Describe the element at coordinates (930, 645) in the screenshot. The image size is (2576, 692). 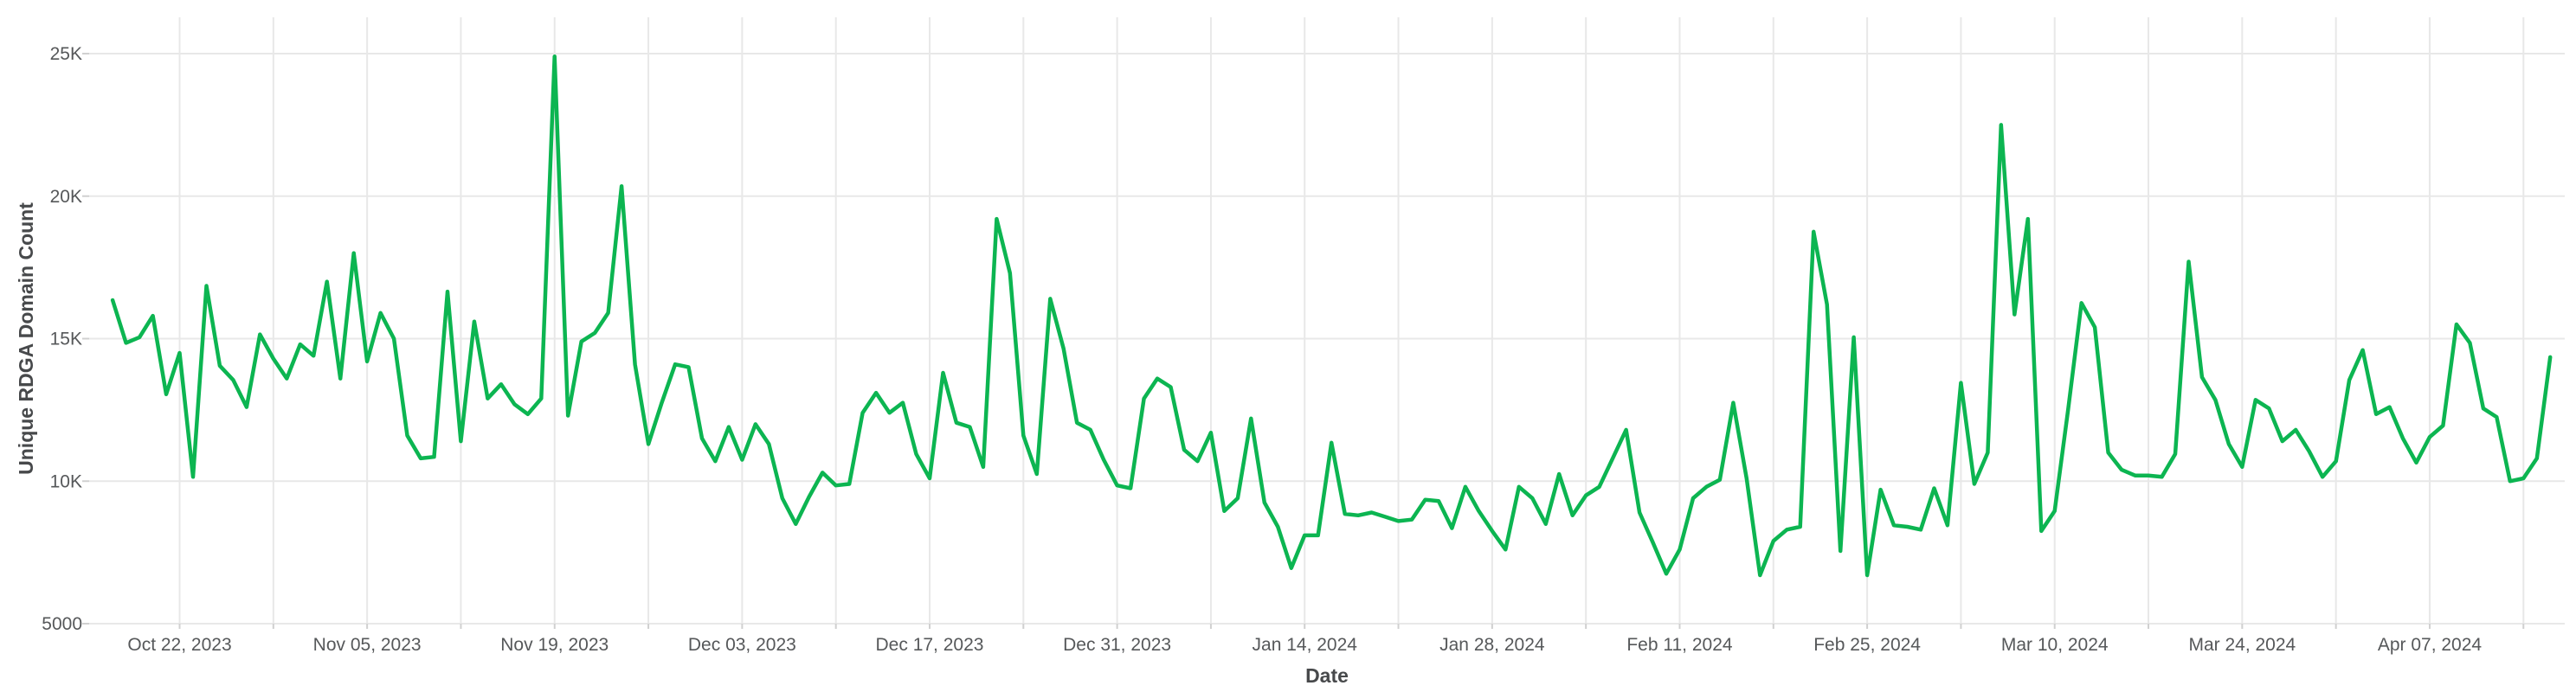
I see `x-tick-label: Dec 17, 2023` at that location.